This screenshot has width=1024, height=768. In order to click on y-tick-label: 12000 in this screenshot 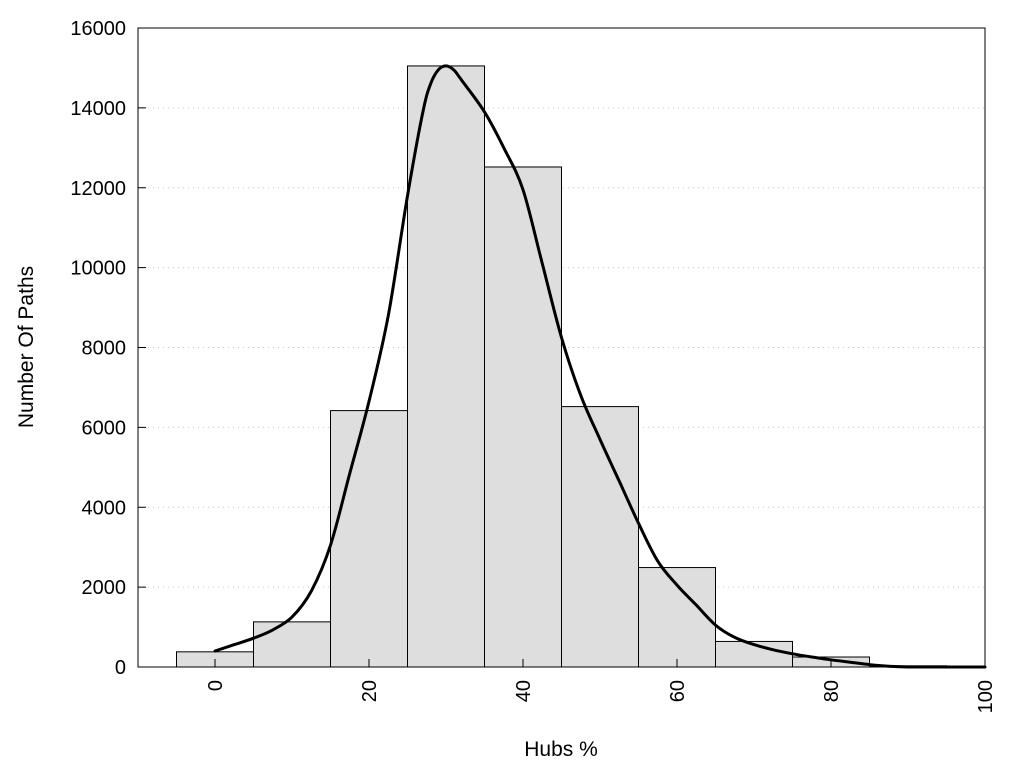, I will do `click(98, 189)`.